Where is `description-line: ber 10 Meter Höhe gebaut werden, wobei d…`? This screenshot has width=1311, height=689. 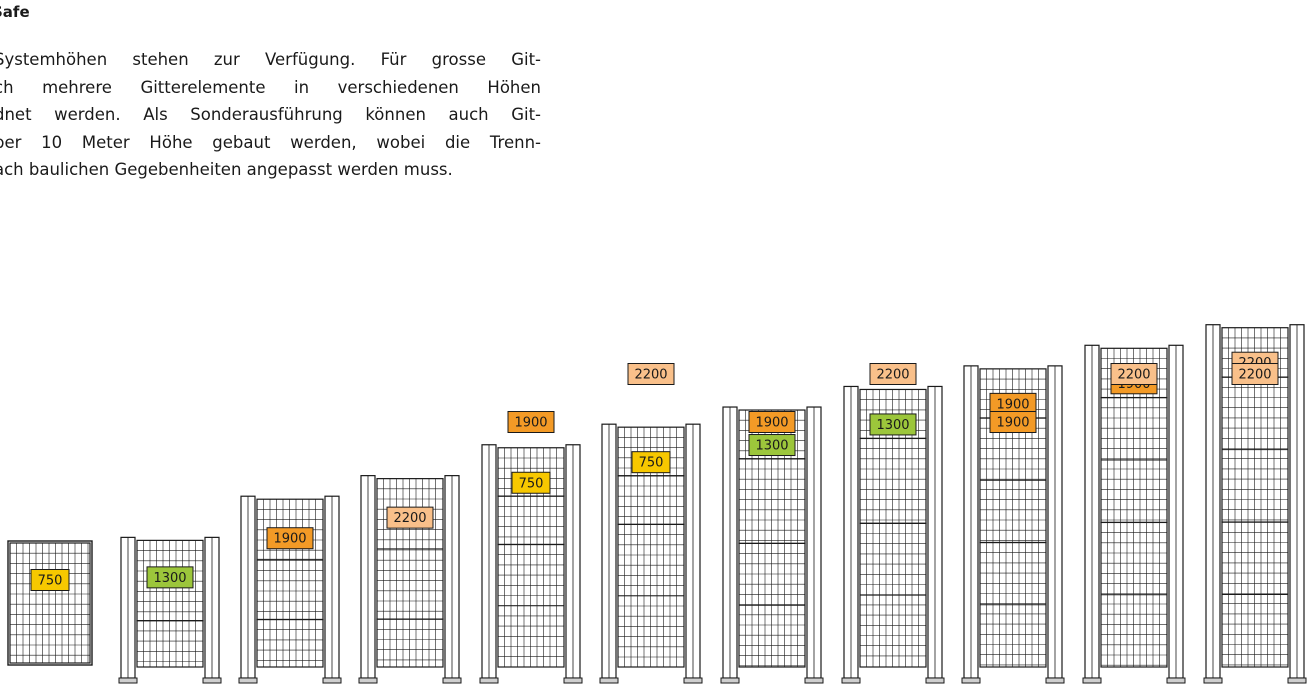
description-line: ber 10 Meter Höhe gebaut werden, wobei d… is located at coordinates (270, 142).